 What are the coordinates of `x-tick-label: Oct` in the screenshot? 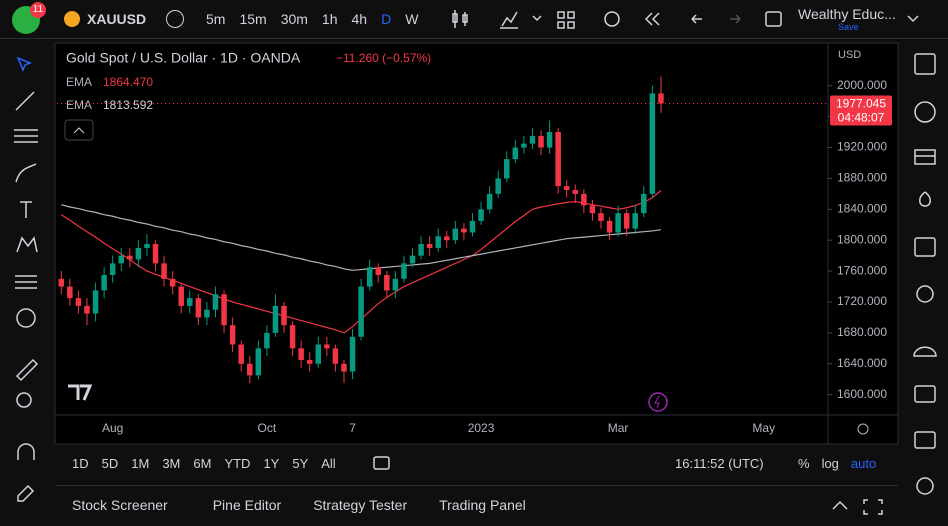 It's located at (267, 428).